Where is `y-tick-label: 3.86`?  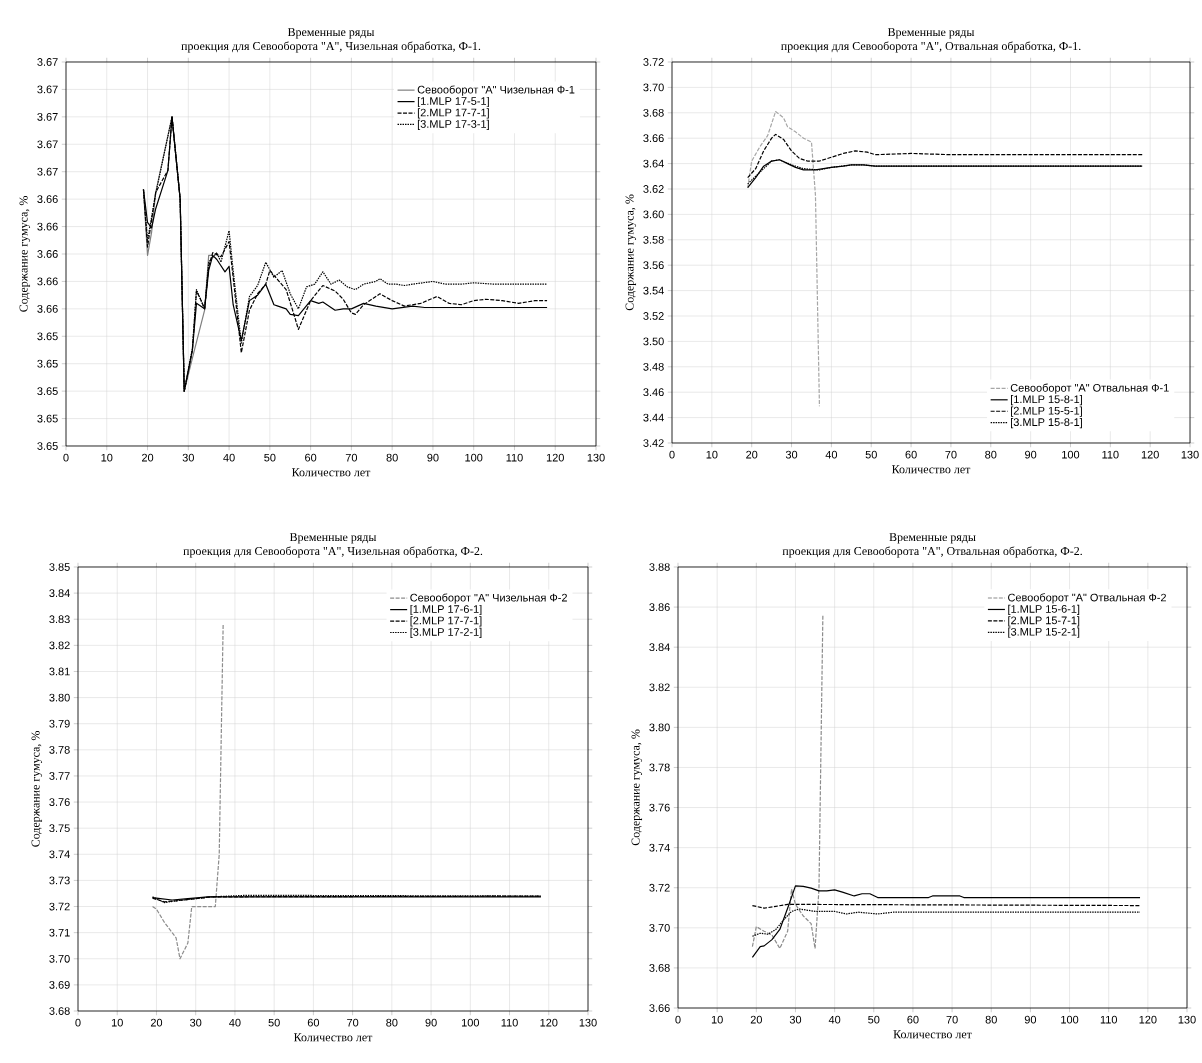 y-tick-label: 3.86 is located at coordinates (659, 607).